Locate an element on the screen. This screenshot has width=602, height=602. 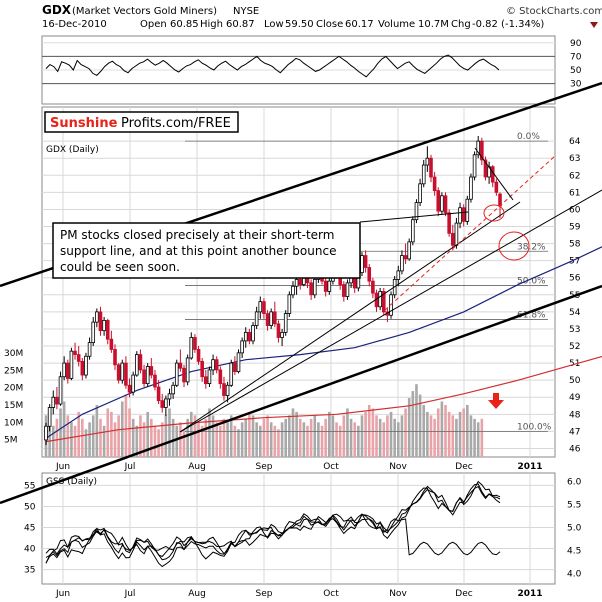
gsr-series-line is located at coordinates (273, 536).